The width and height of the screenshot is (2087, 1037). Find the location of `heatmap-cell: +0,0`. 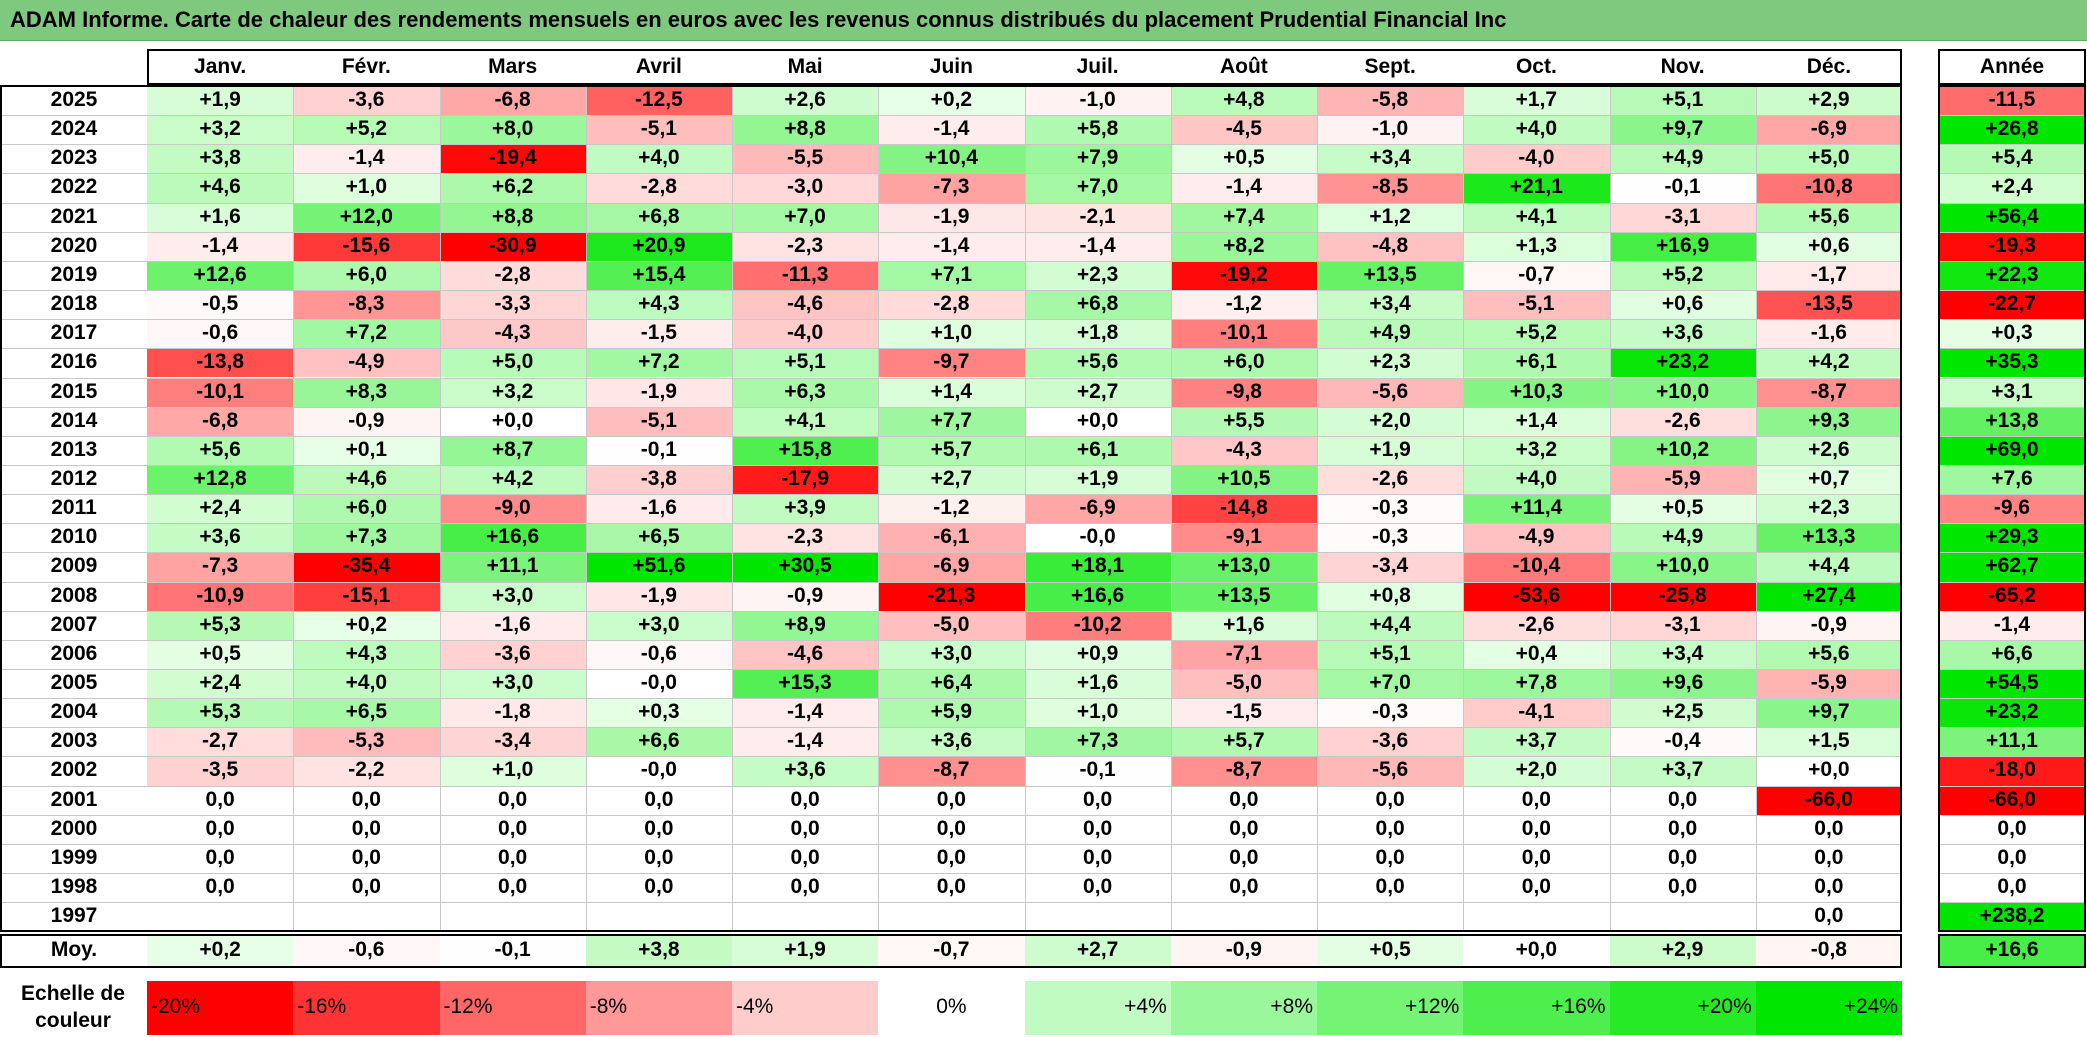

heatmap-cell: +0,0 is located at coordinates (1097, 421).